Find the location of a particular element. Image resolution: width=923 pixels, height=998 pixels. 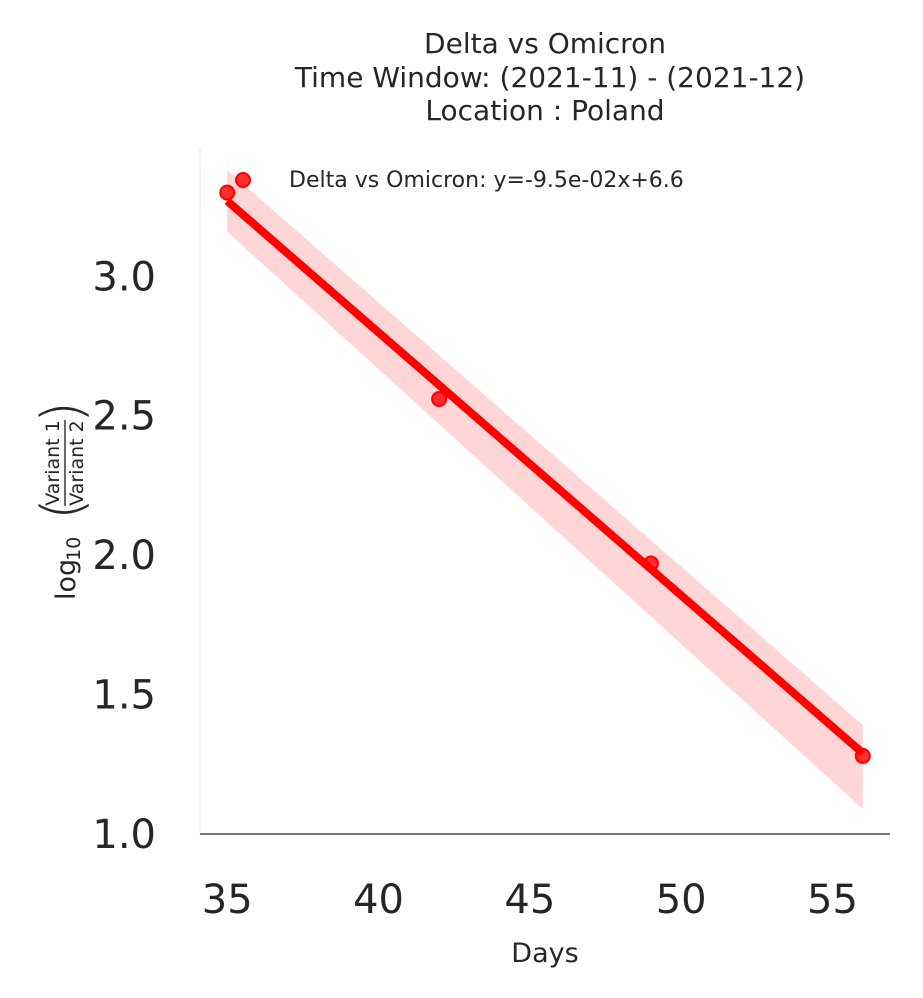

y-tick-label: 1.5 is located at coordinates (124, 696).